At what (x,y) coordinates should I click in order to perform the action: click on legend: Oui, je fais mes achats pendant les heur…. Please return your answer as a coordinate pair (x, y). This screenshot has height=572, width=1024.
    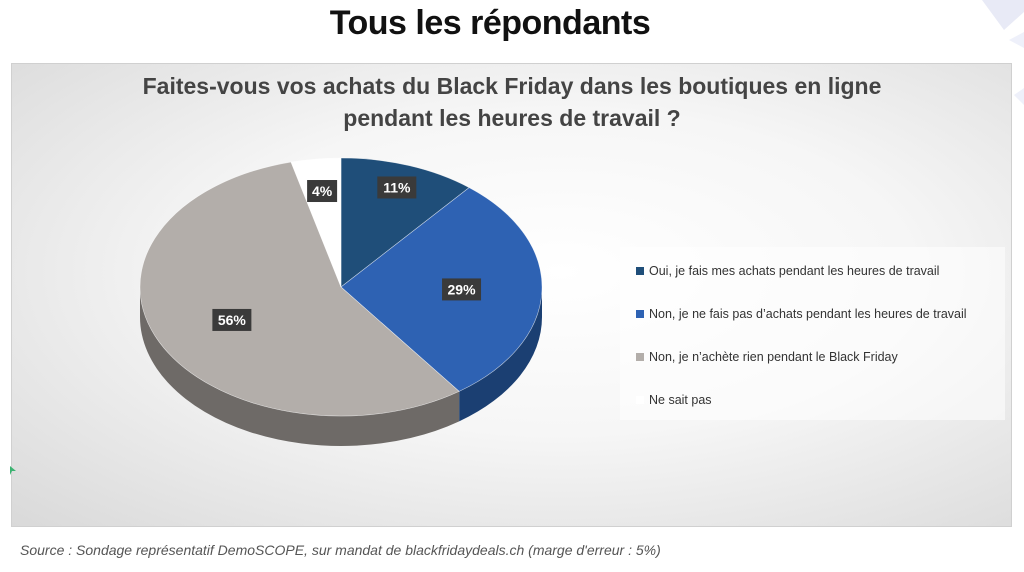
    Looking at the image, I should click on (812, 333).